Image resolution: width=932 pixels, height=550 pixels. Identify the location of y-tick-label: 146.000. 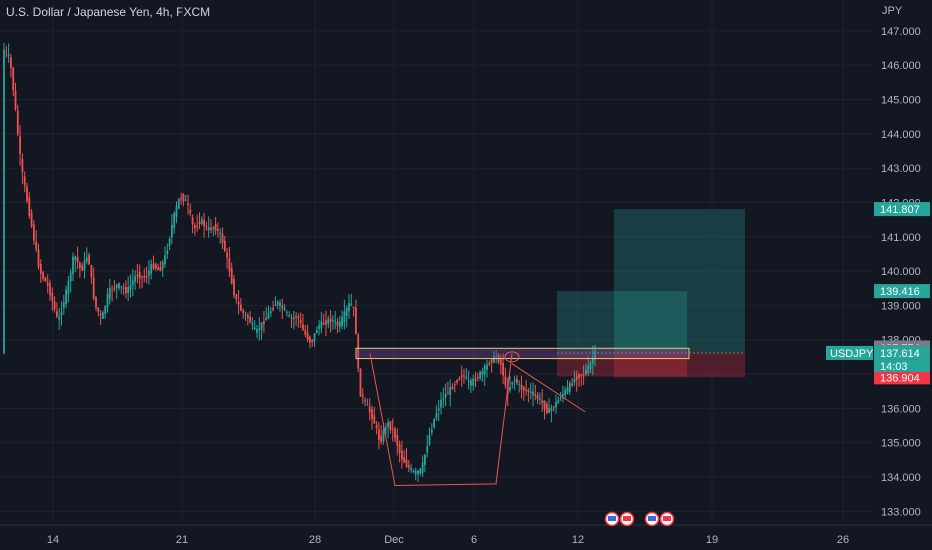
(901, 66).